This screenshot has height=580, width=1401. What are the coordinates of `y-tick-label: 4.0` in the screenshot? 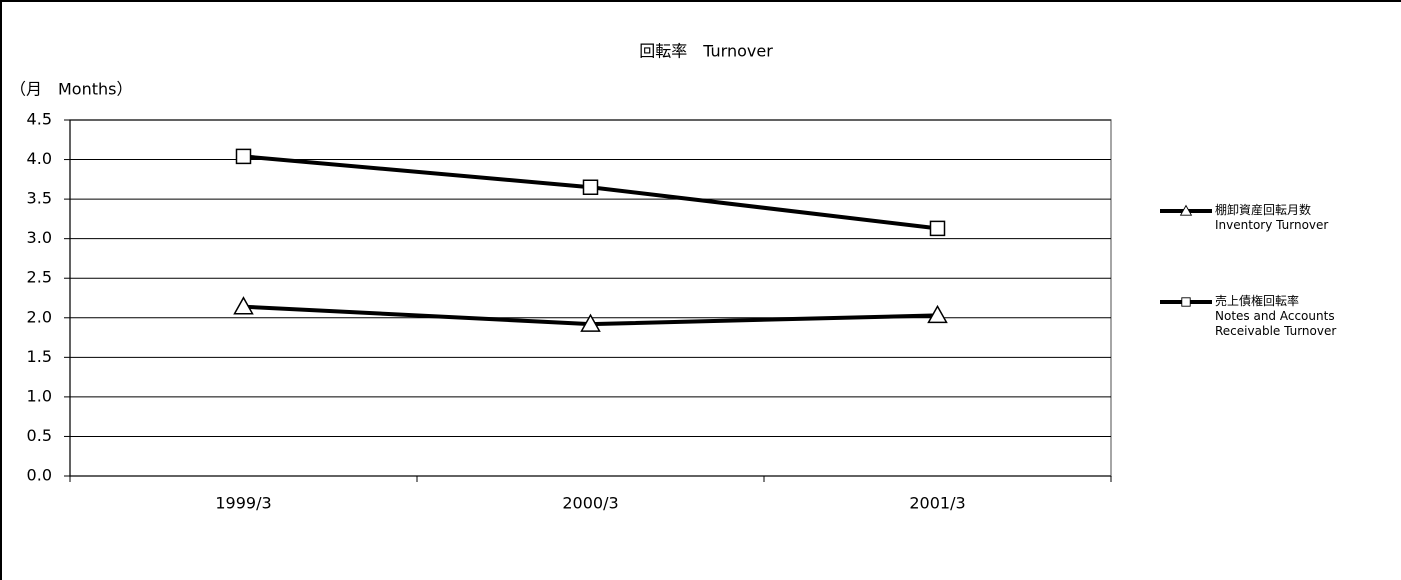 It's located at (39, 158).